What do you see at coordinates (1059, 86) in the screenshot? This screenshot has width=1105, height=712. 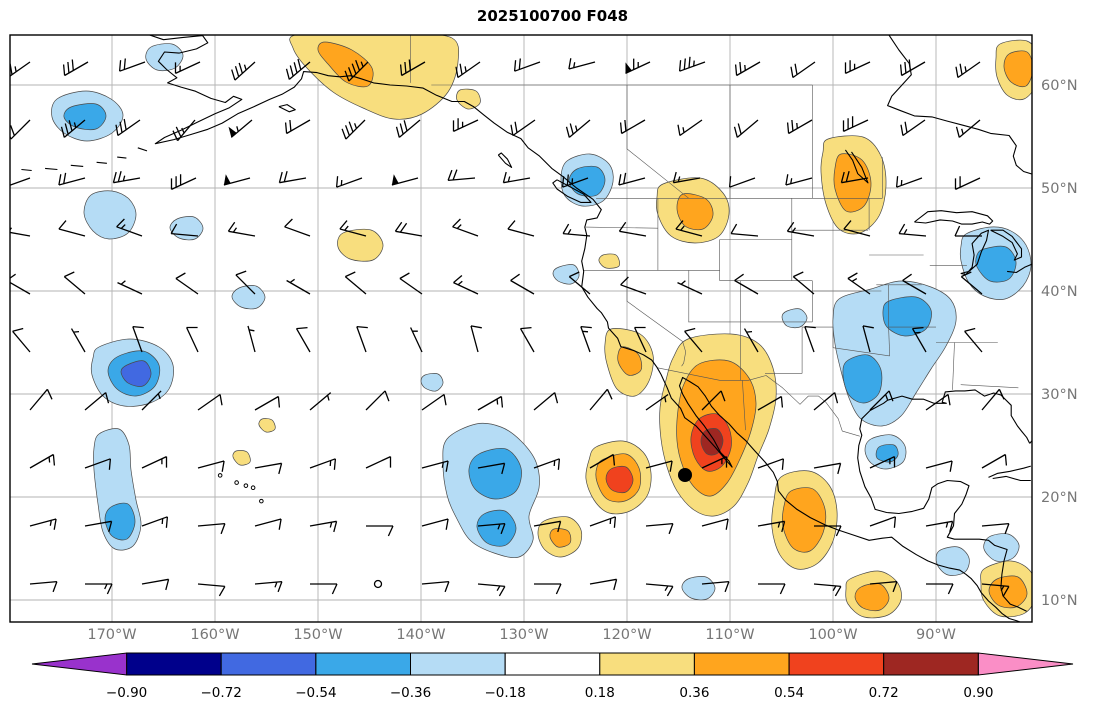 I see `latitude-label: 60°N` at bounding box center [1059, 86].